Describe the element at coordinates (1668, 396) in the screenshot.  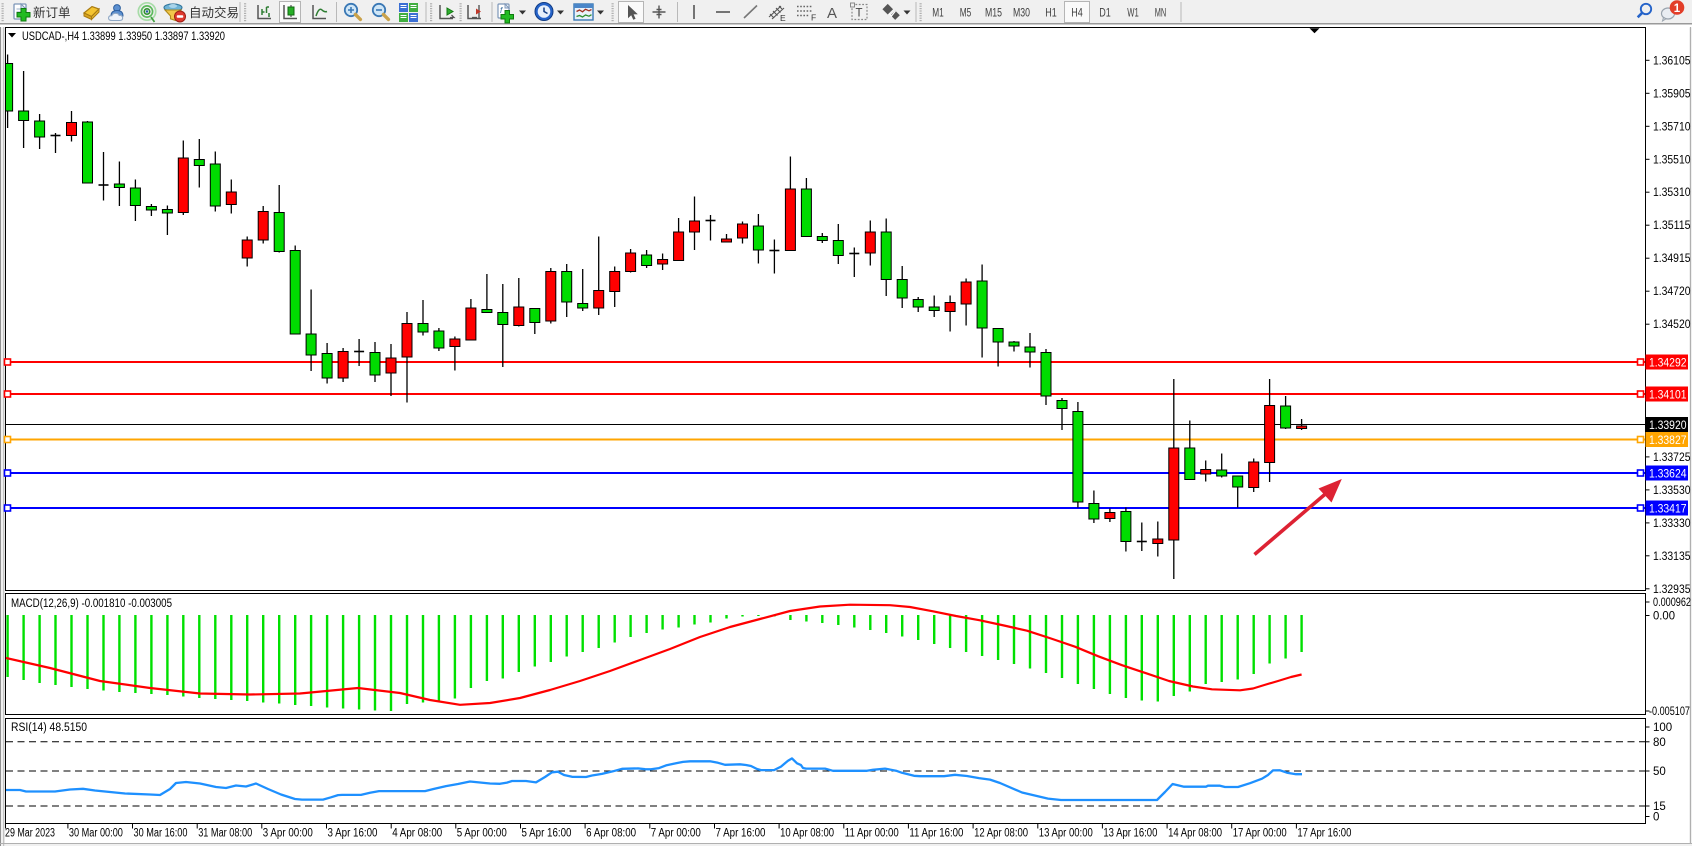
I see `svg-text: 1.34101` at that location.